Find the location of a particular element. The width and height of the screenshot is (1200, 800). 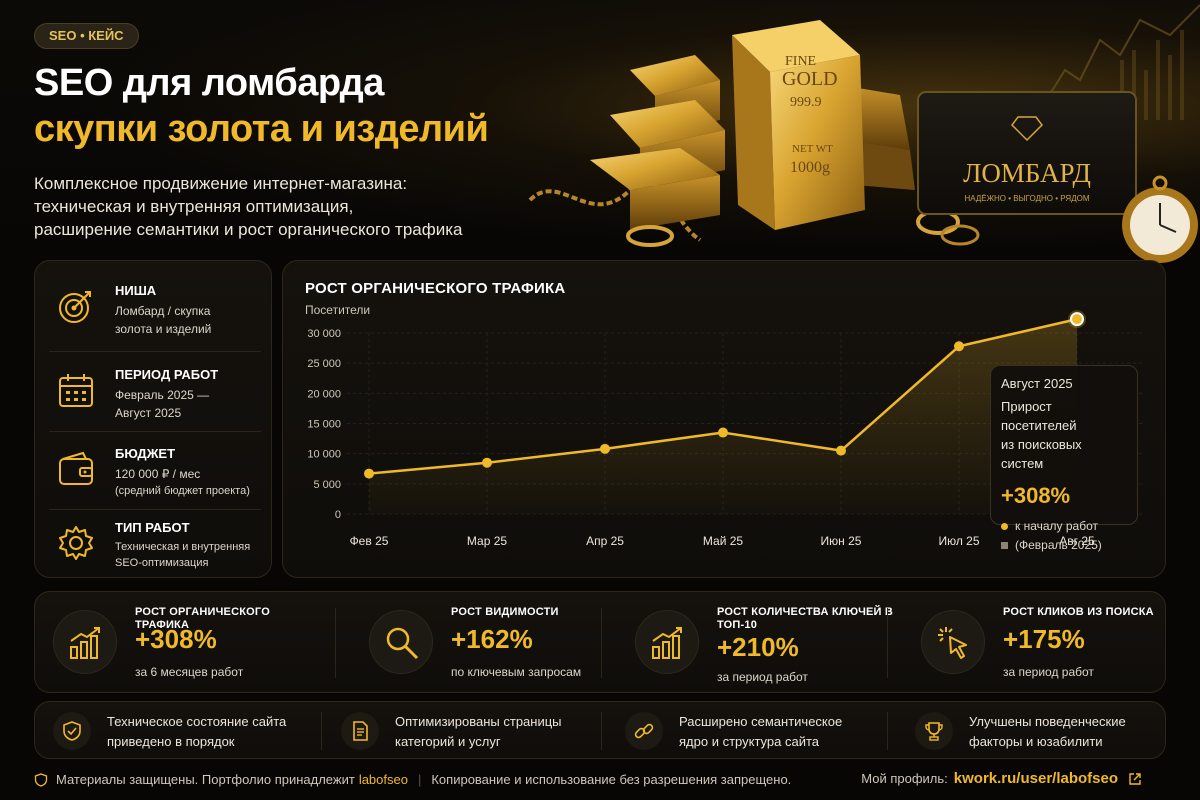

stat-desc: по ключевым запросам is located at coordinates (516, 672).